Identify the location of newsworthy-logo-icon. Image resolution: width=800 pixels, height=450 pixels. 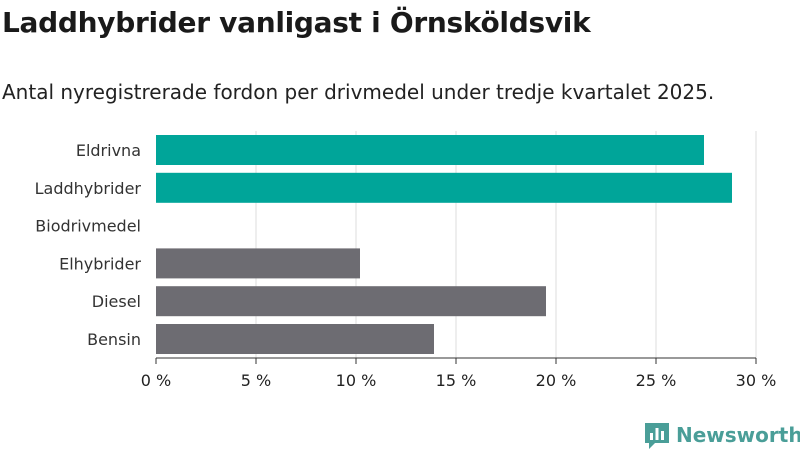
(657, 436).